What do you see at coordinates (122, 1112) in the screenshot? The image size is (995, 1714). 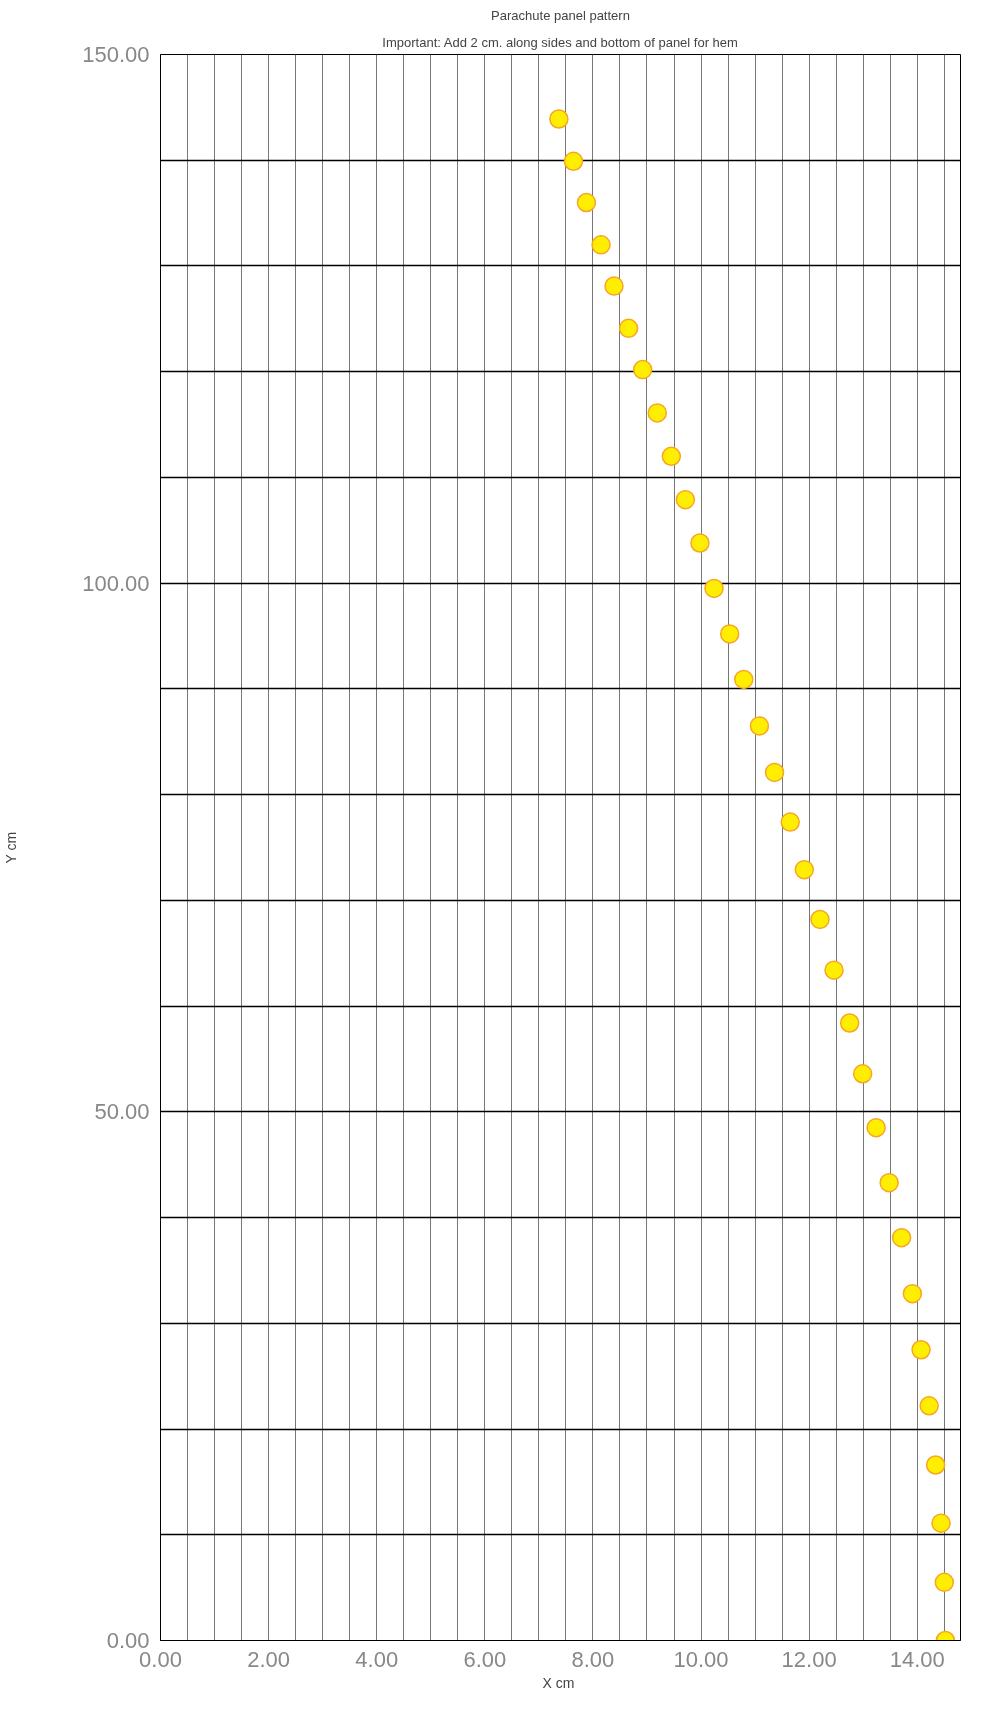 I see `y-tick-label: 50.00` at bounding box center [122, 1112].